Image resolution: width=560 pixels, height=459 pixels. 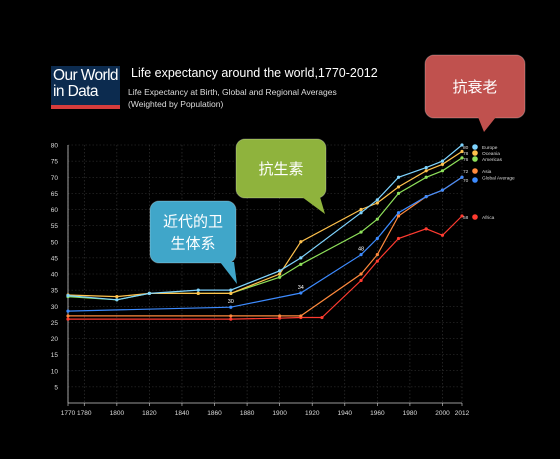 What do you see at coordinates (55, 323) in the screenshot?
I see `y-tick-label: 25` at bounding box center [55, 323].